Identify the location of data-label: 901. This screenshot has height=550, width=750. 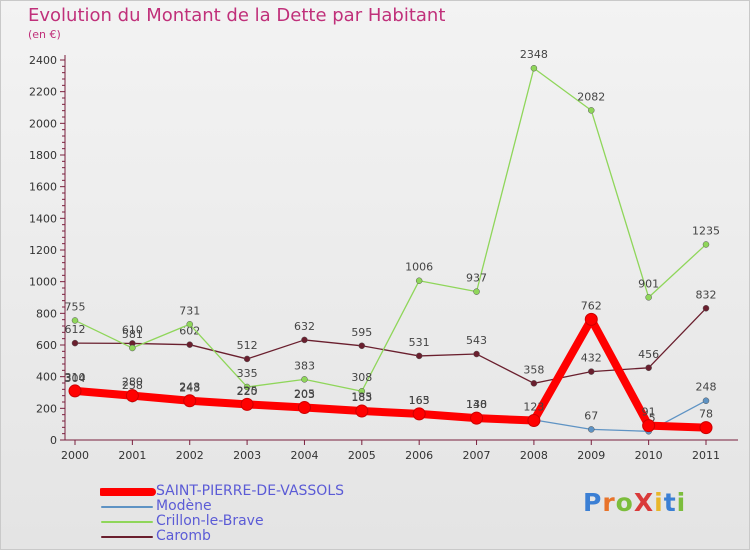
(648, 283).